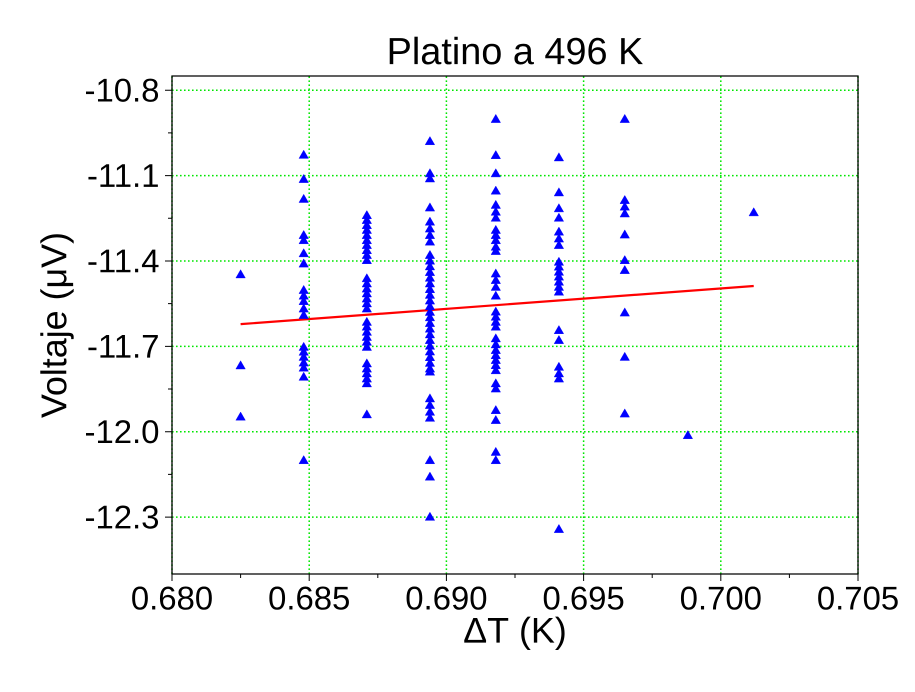 Image resolution: width=915 pixels, height=692 pixels. I want to click on x-tick-label: 0.695, so click(584, 598).